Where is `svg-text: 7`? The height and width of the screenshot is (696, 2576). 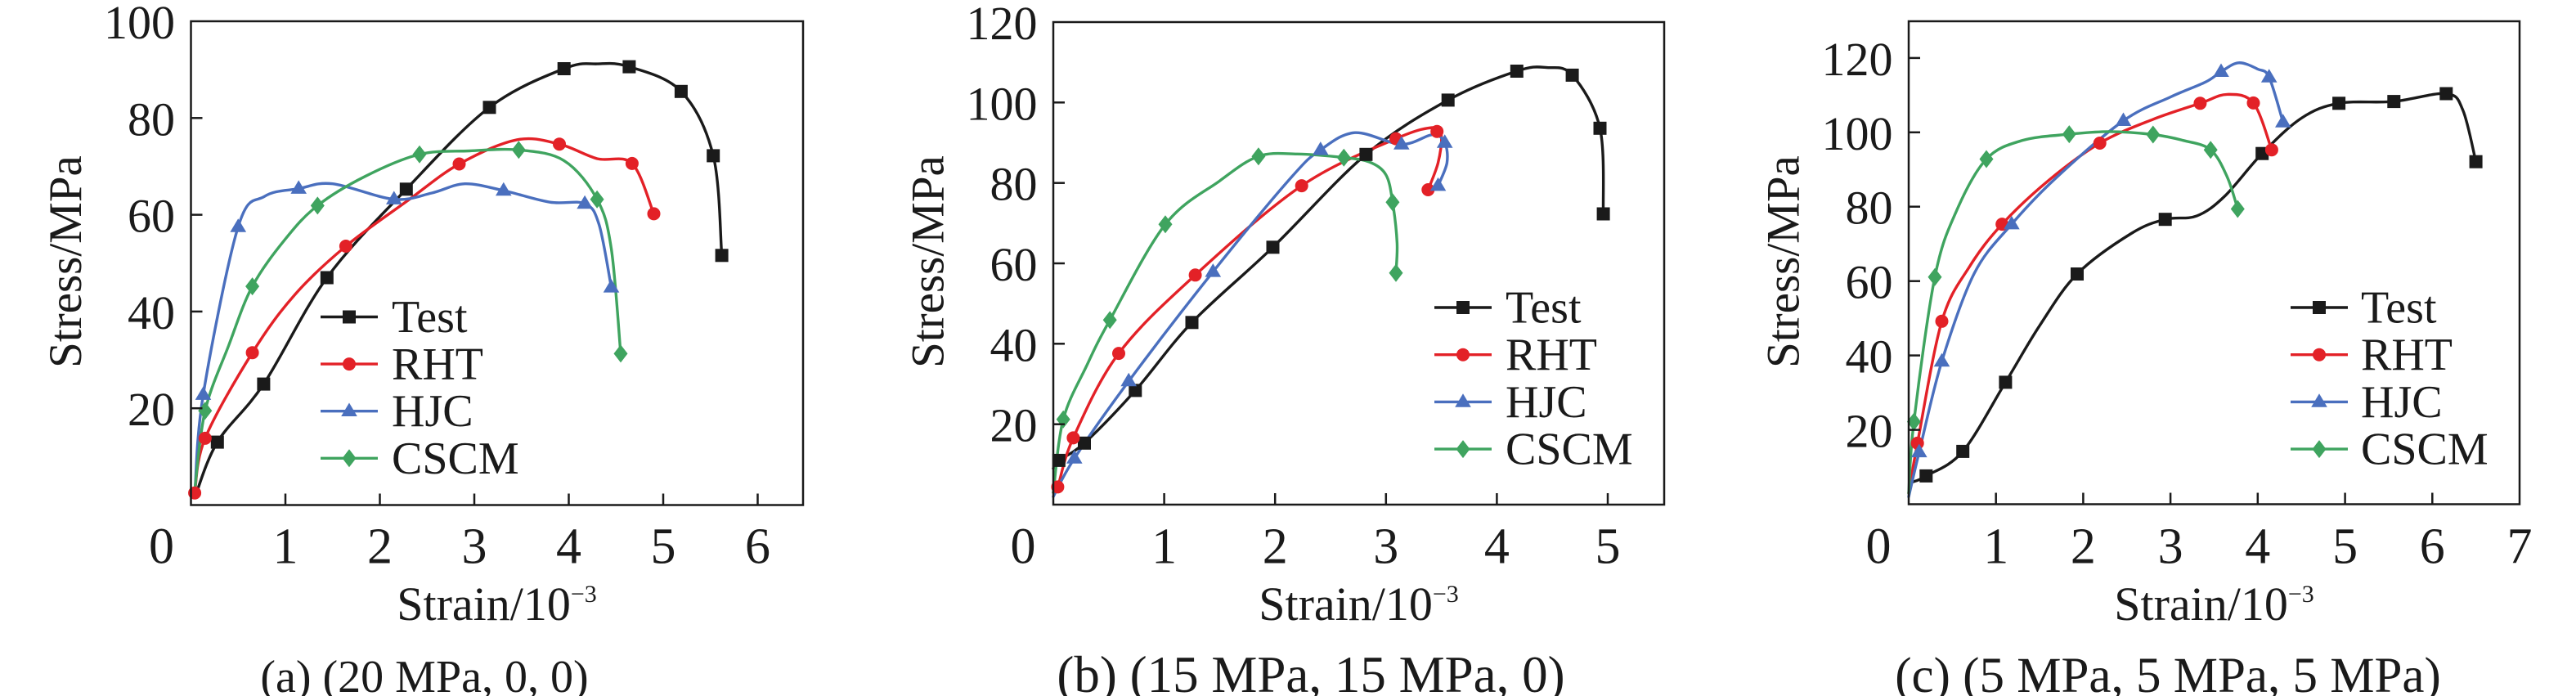 svg-text: 7 is located at coordinates (2520, 547).